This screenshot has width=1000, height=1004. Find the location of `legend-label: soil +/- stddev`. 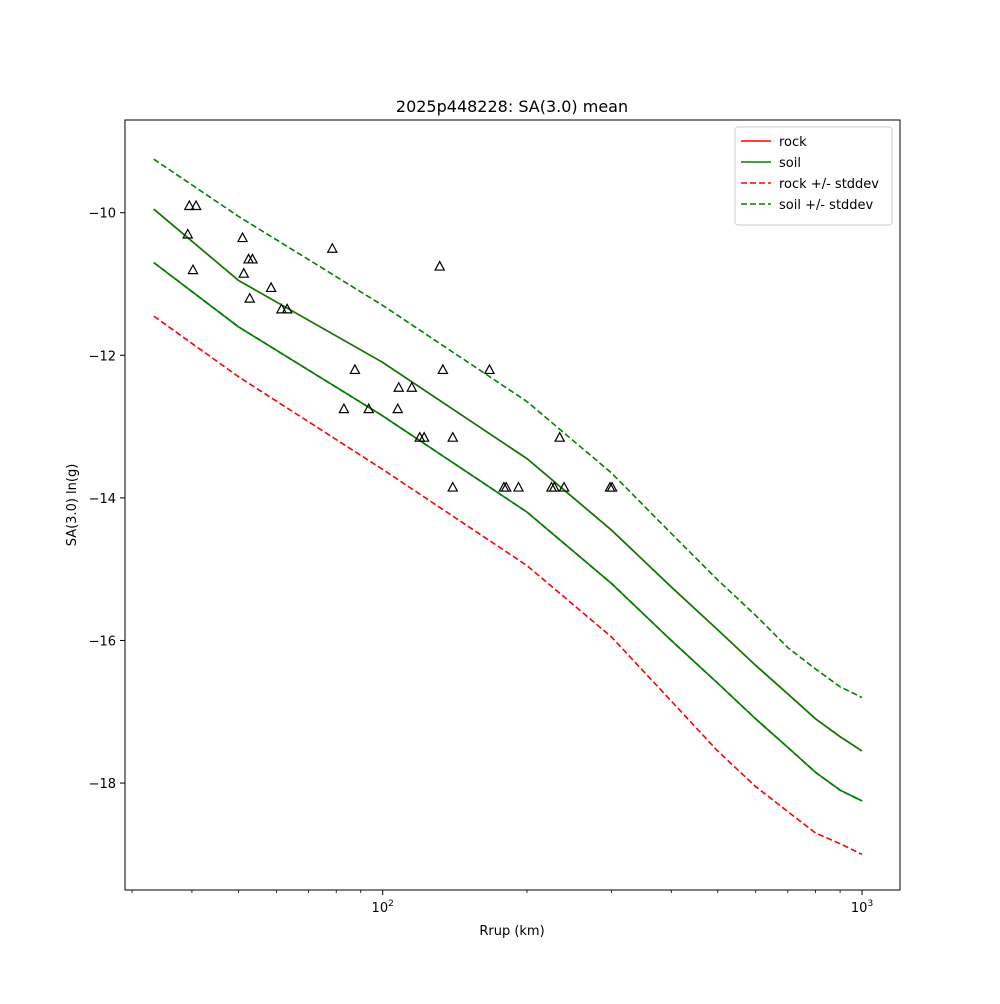

legend-label: soil +/- stddev is located at coordinates (826, 205).